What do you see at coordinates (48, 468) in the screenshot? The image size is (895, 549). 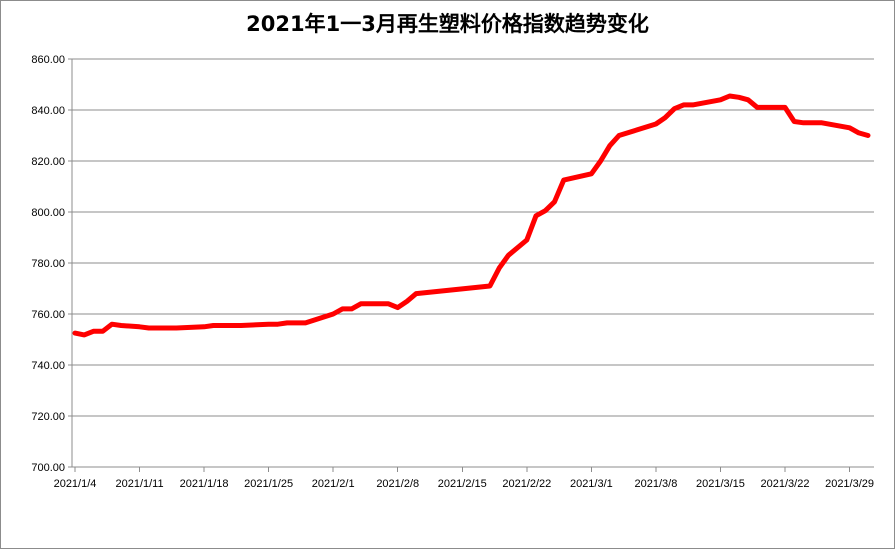 I see `y-tick-label: 700.00` at bounding box center [48, 468].